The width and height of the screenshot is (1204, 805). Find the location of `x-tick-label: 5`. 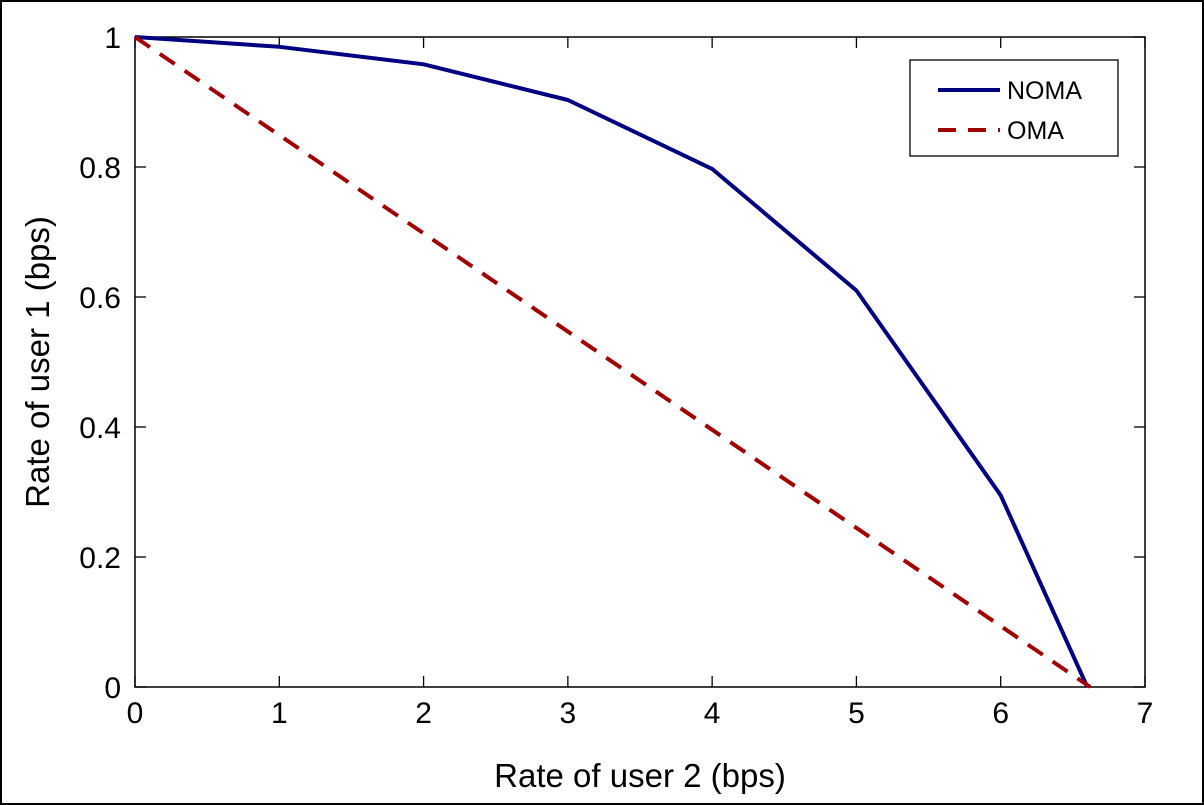

x-tick-label: 5 is located at coordinates (856, 713).